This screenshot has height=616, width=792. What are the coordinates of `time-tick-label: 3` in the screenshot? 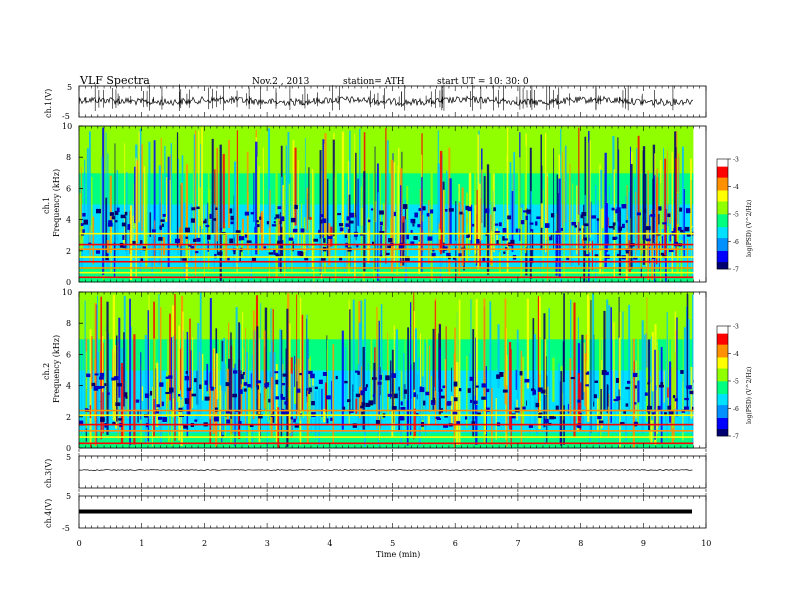 It's located at (267, 543).